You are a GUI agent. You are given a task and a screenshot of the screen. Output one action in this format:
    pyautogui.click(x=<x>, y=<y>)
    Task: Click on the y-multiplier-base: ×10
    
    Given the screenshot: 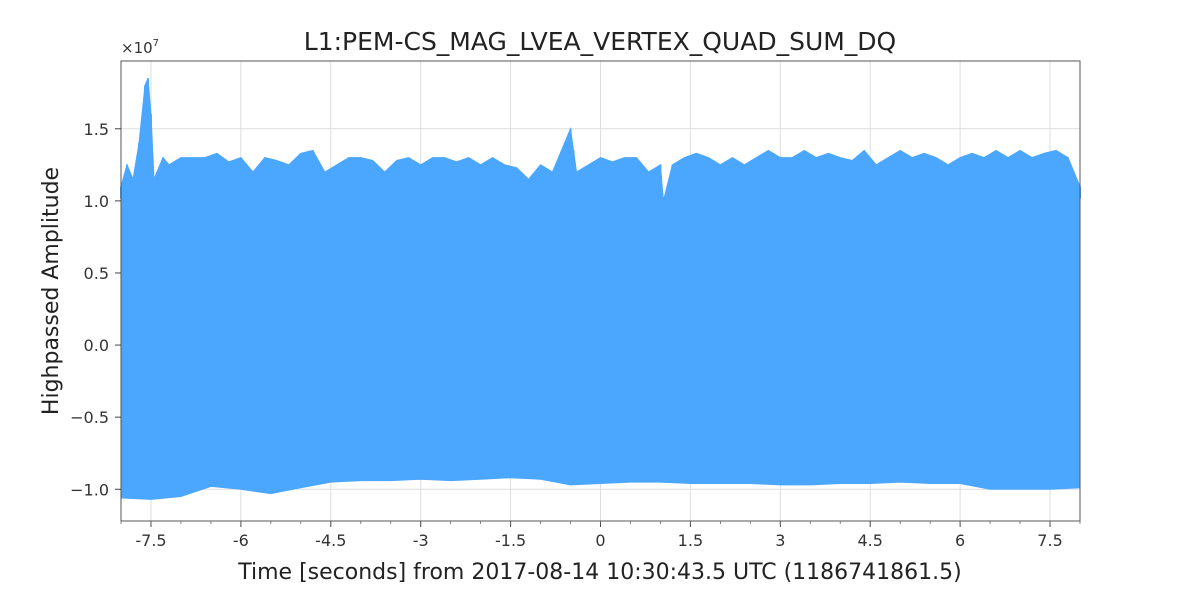 What is the action you would take?
    pyautogui.click(x=137, y=48)
    